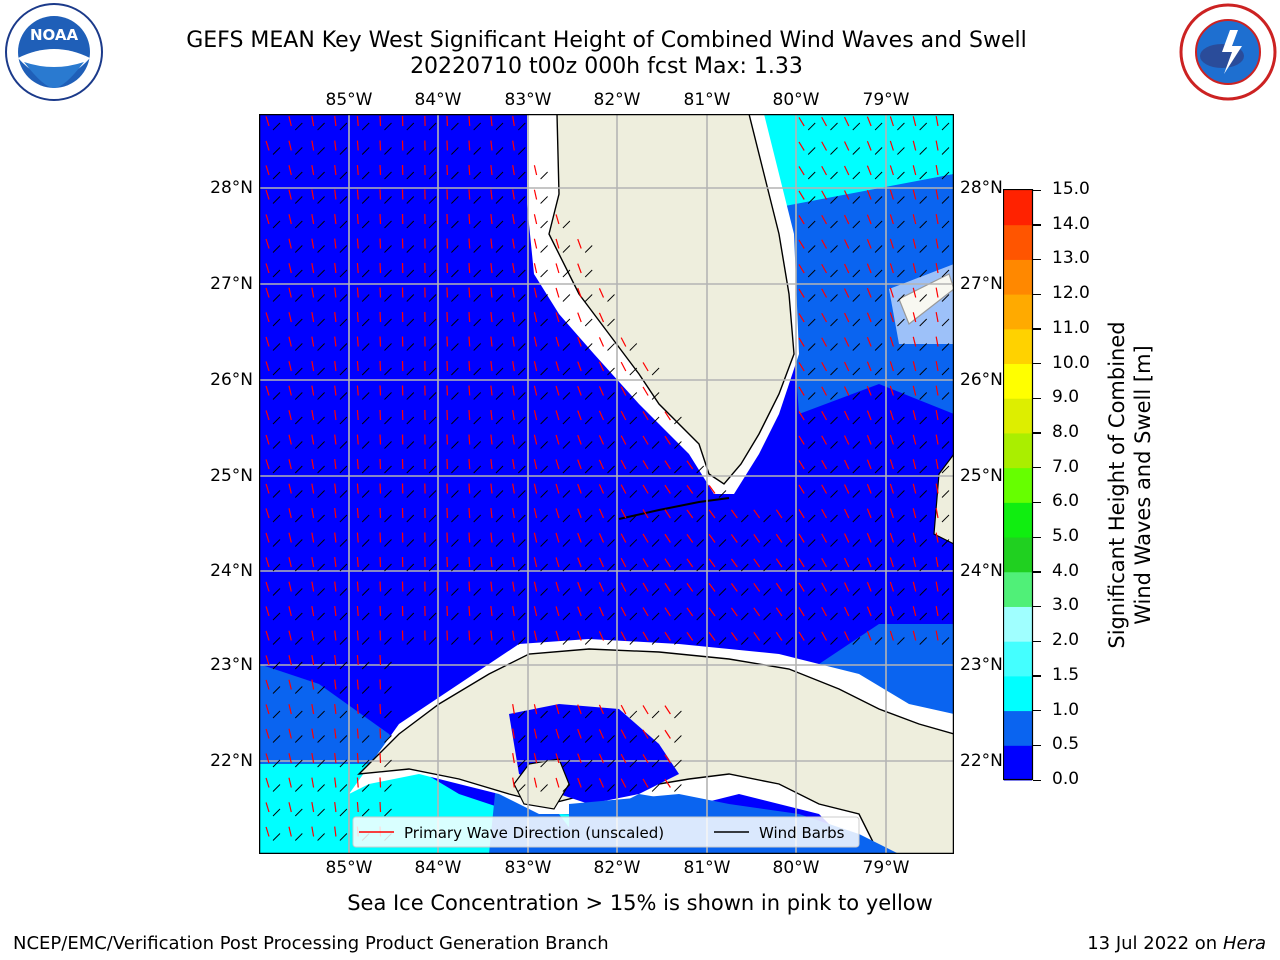 The width and height of the screenshot is (1280, 960). What do you see at coordinates (1066, 674) in the screenshot?
I see `colorbar-tick-label: 1.5` at bounding box center [1066, 674].